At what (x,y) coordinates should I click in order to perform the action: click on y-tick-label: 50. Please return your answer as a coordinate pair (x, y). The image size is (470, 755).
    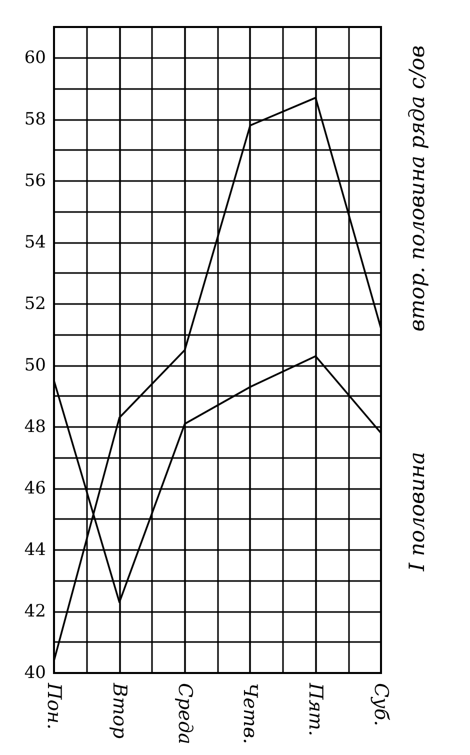
    Looking at the image, I should click on (35, 365).